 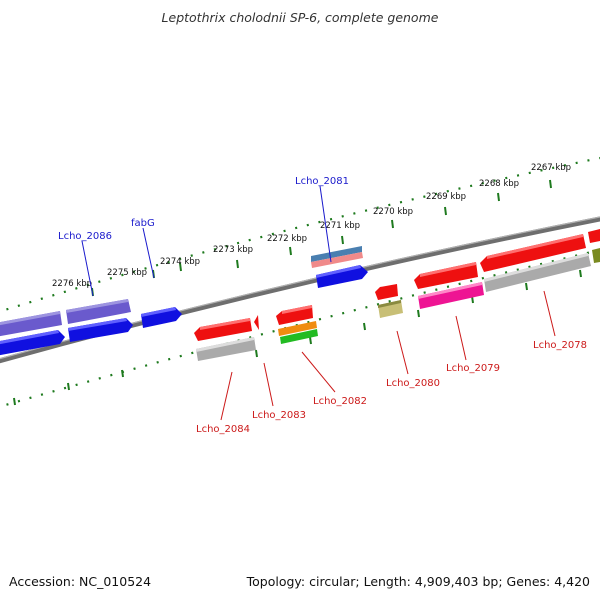 What do you see at coordinates (594, 236) in the screenshot?
I see `feature-red-small-right` at bounding box center [594, 236].